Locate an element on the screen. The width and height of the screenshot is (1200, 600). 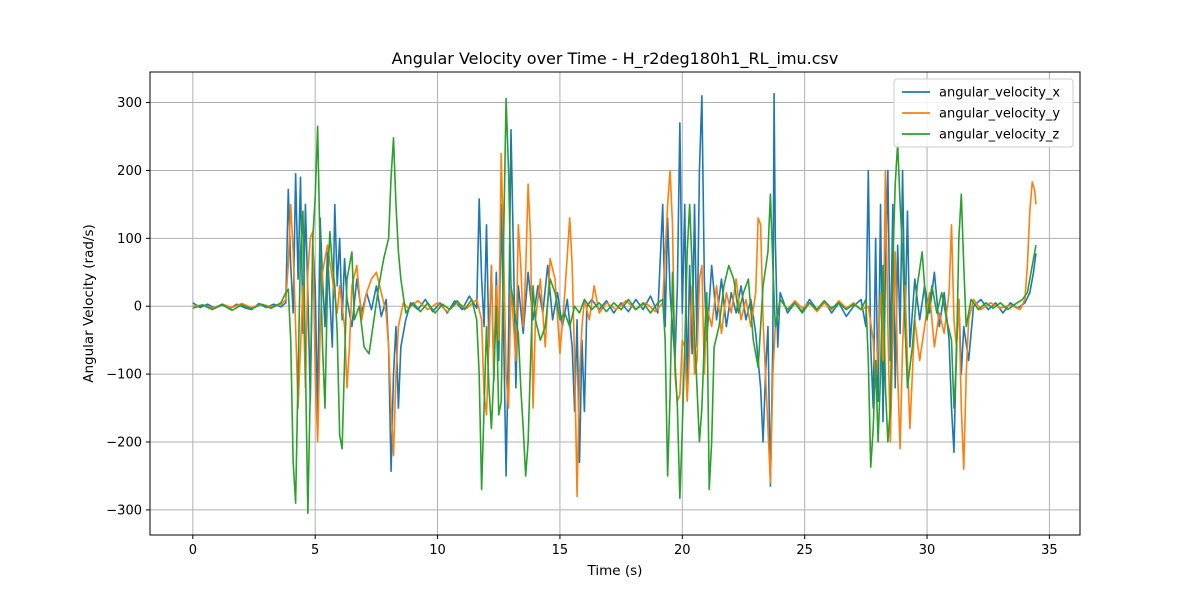
x-tick-label: 15 is located at coordinates (560, 550).